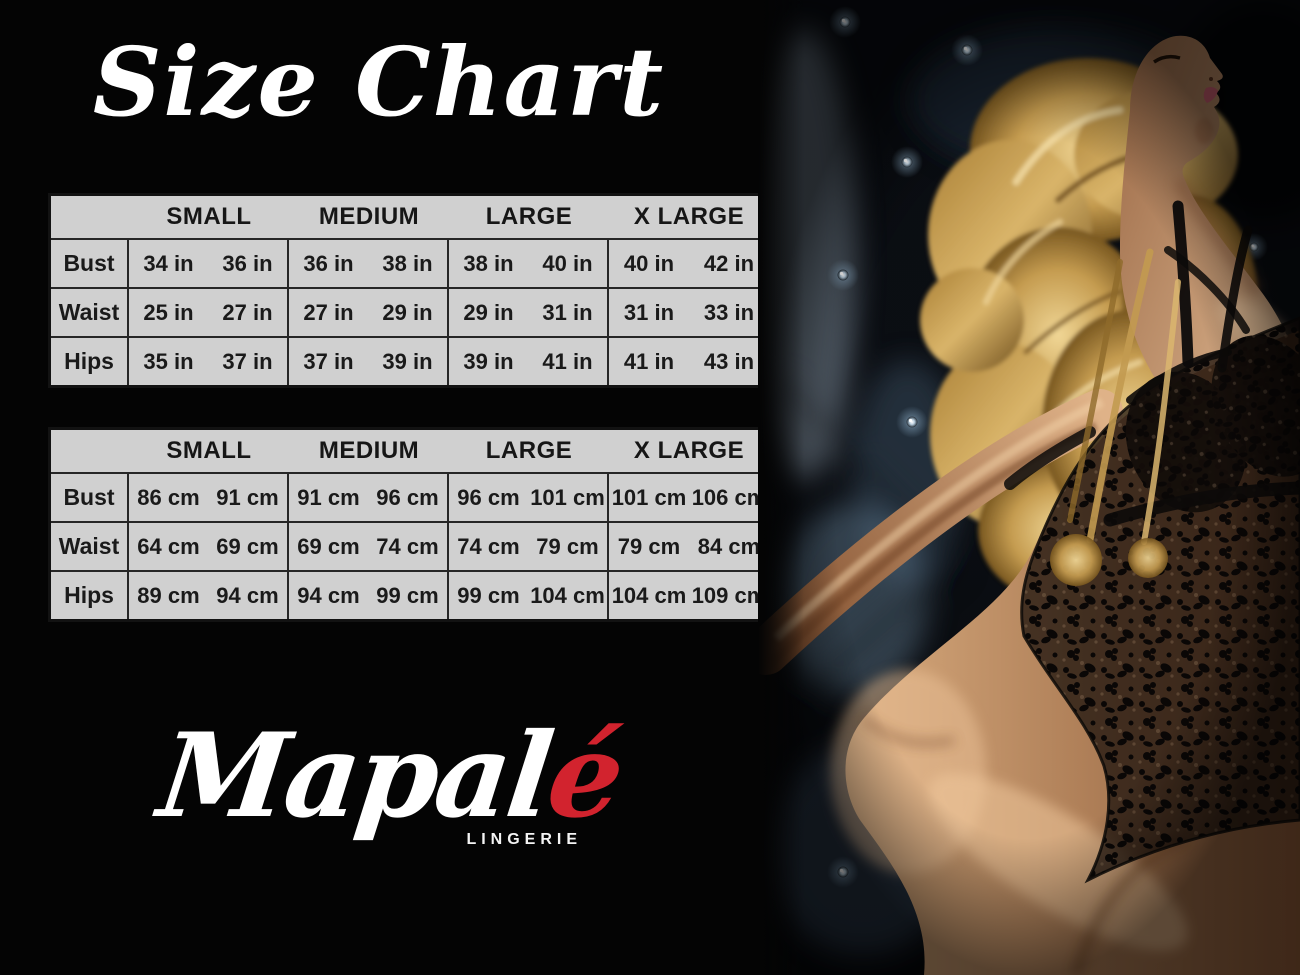 The height and width of the screenshot is (975, 1300). What do you see at coordinates (689, 595) in the screenshot?
I see `cell-xlarge: 104 cm 109 cm` at bounding box center [689, 595].